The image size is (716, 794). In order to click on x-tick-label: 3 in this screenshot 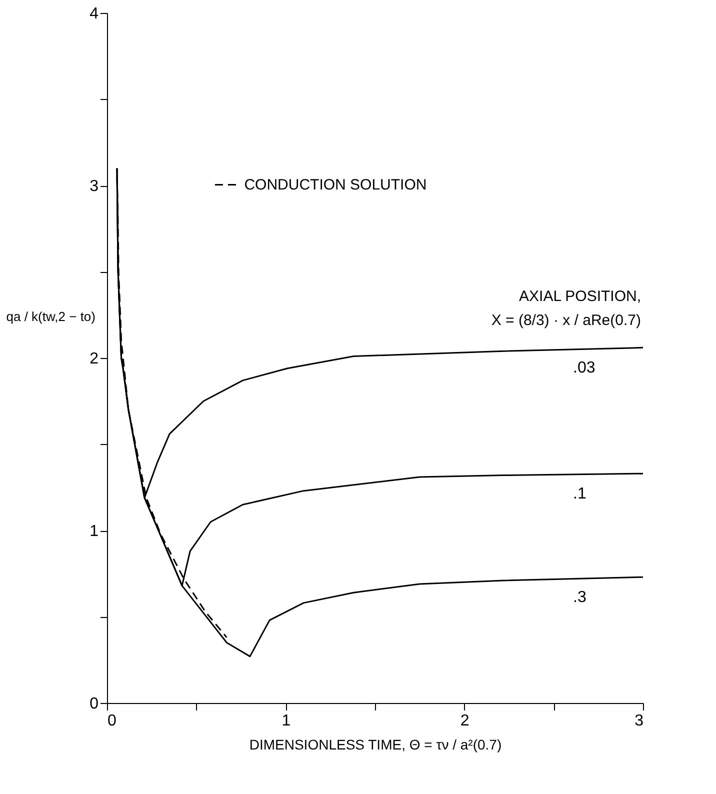, I will do `click(639, 721)`.